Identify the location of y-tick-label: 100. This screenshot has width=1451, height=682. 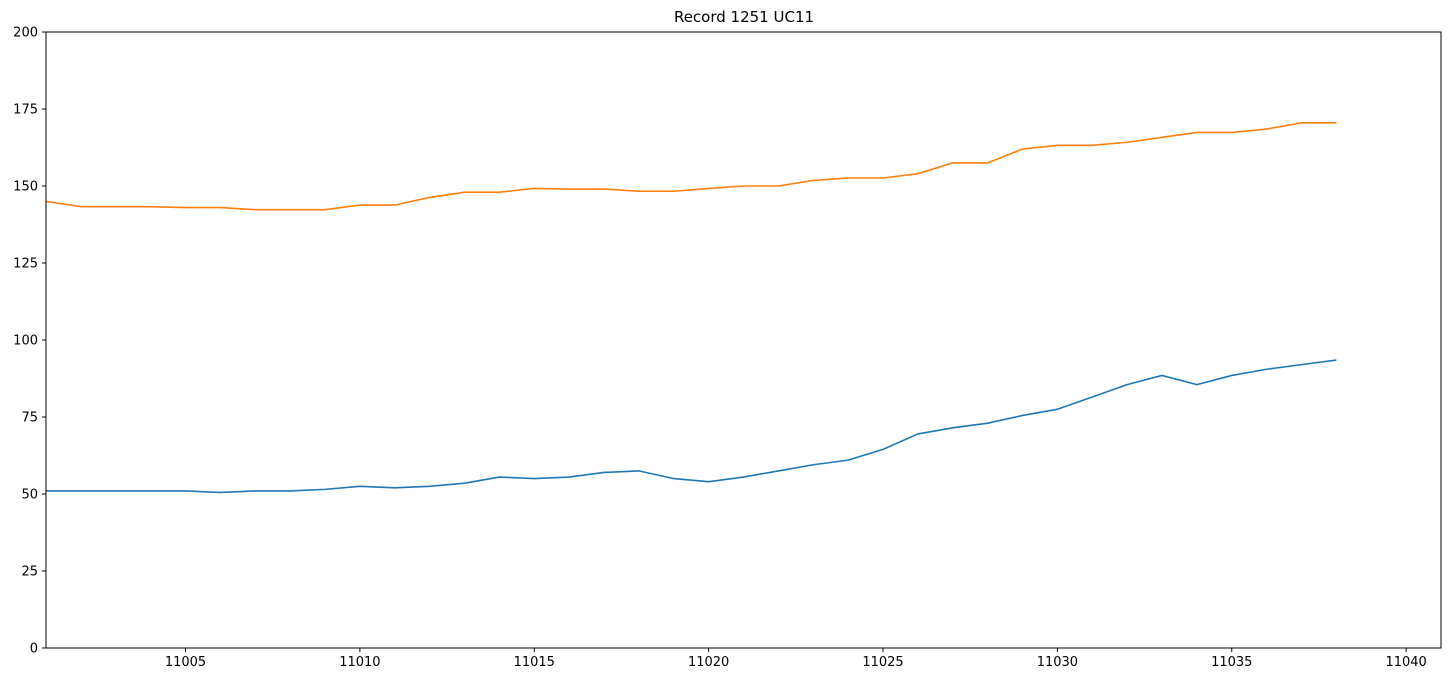
(25, 341).